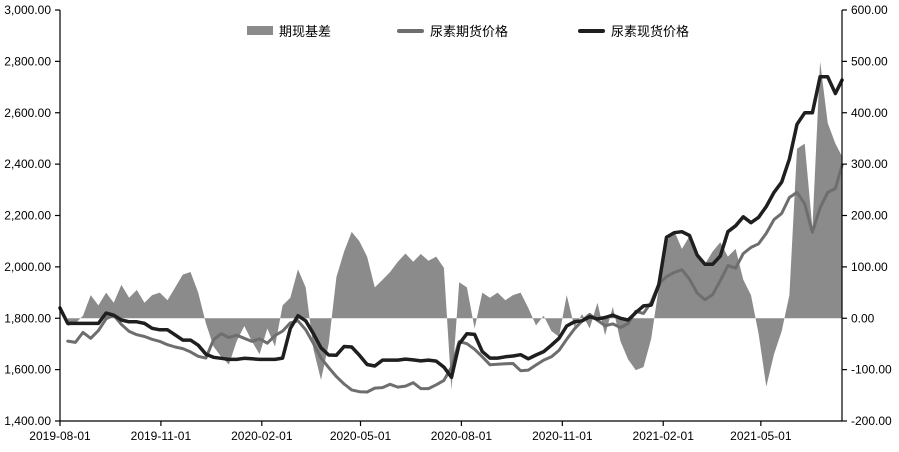 The image size is (899, 452). I want to click on y-right-tick-label: 300.00, so click(869, 164).